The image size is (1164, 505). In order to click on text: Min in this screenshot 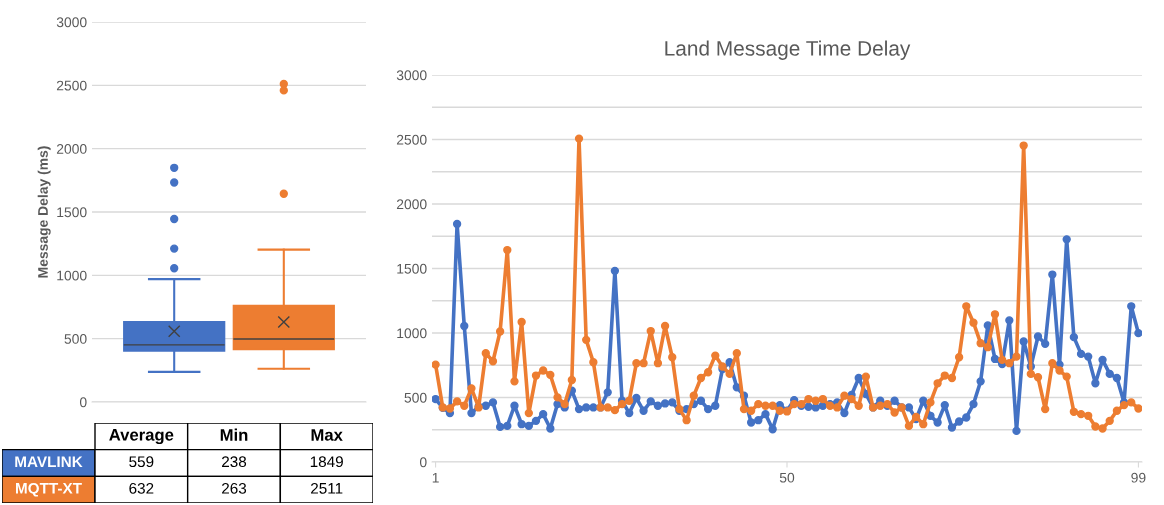, I will do `click(234, 434)`.